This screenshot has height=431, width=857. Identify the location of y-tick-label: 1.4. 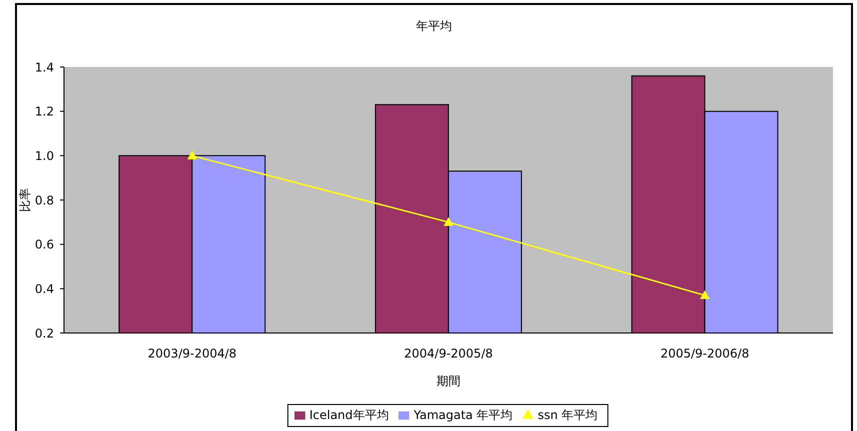
(44, 67).